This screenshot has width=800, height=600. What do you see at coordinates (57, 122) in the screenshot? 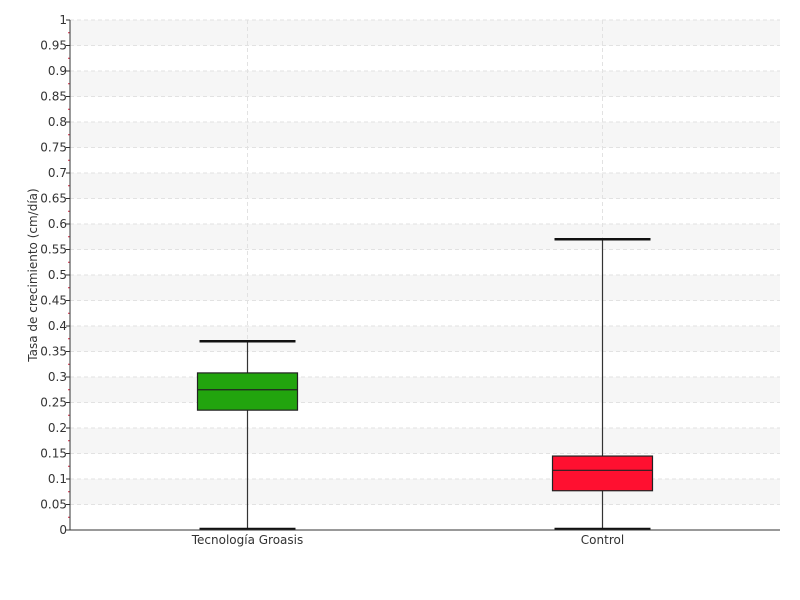
I see `y-tick-label: 0.8` at bounding box center [57, 122].